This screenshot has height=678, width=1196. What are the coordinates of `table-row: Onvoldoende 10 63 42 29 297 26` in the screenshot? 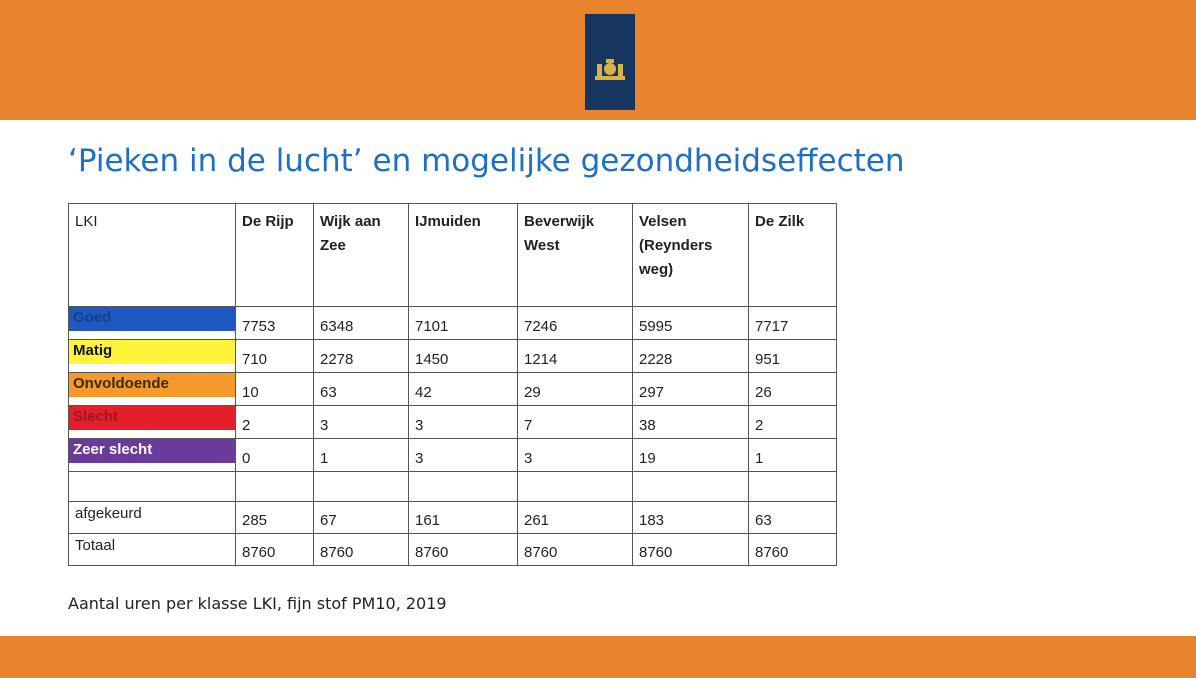 It's located at (452, 389).